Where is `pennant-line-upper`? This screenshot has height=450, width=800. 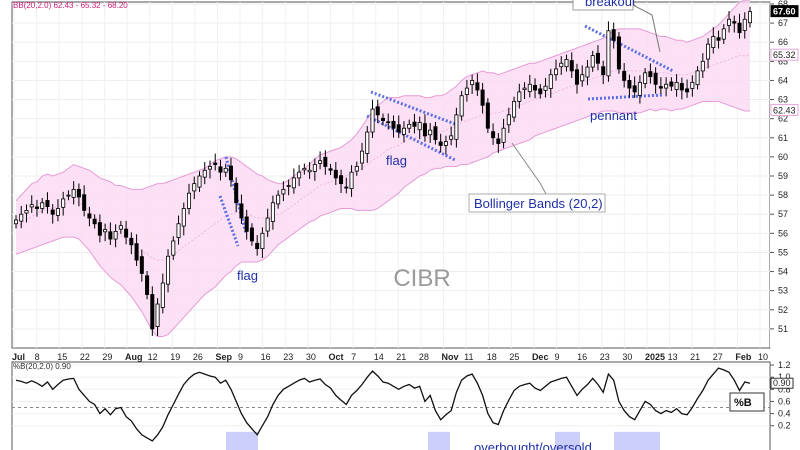 pennant-line-upper is located at coordinates (629, 48).